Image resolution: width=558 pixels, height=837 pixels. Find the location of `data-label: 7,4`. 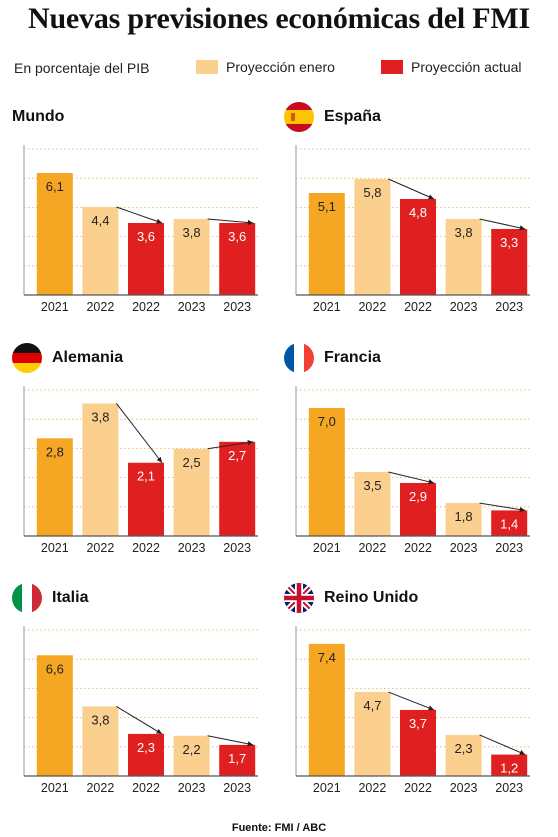

data-label: 7,4 is located at coordinates (327, 657).